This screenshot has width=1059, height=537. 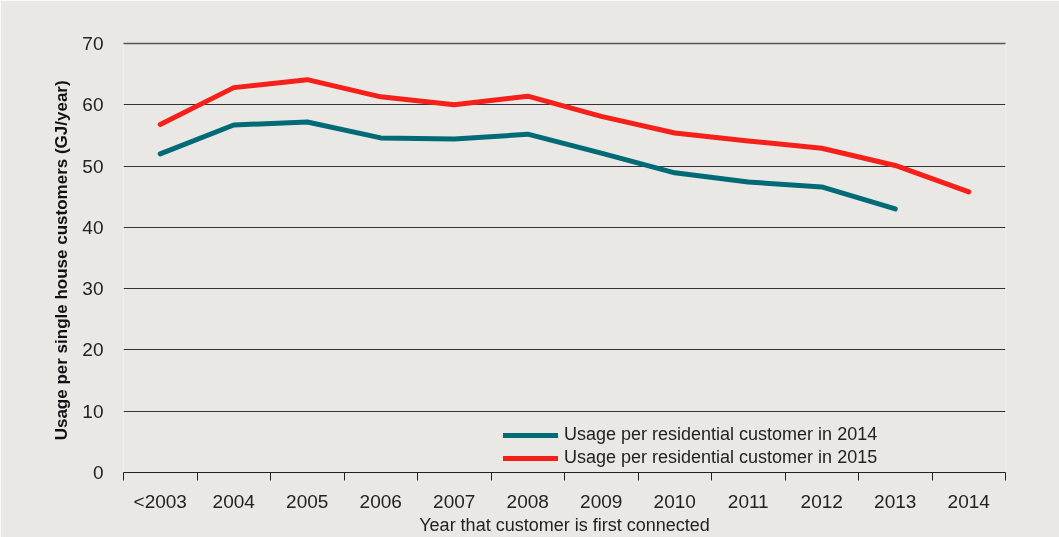 What do you see at coordinates (969, 501) in the screenshot?
I see `x-tick-label: 2014` at bounding box center [969, 501].